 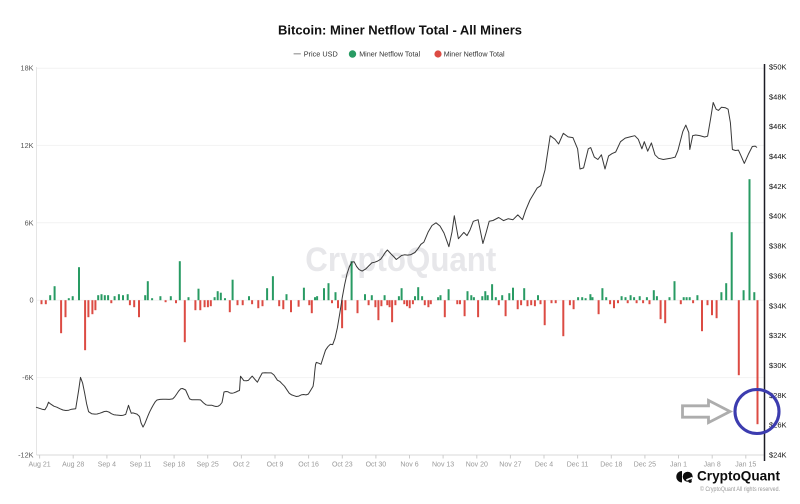 I want to click on svg-text: 12K, so click(x=27, y=145).